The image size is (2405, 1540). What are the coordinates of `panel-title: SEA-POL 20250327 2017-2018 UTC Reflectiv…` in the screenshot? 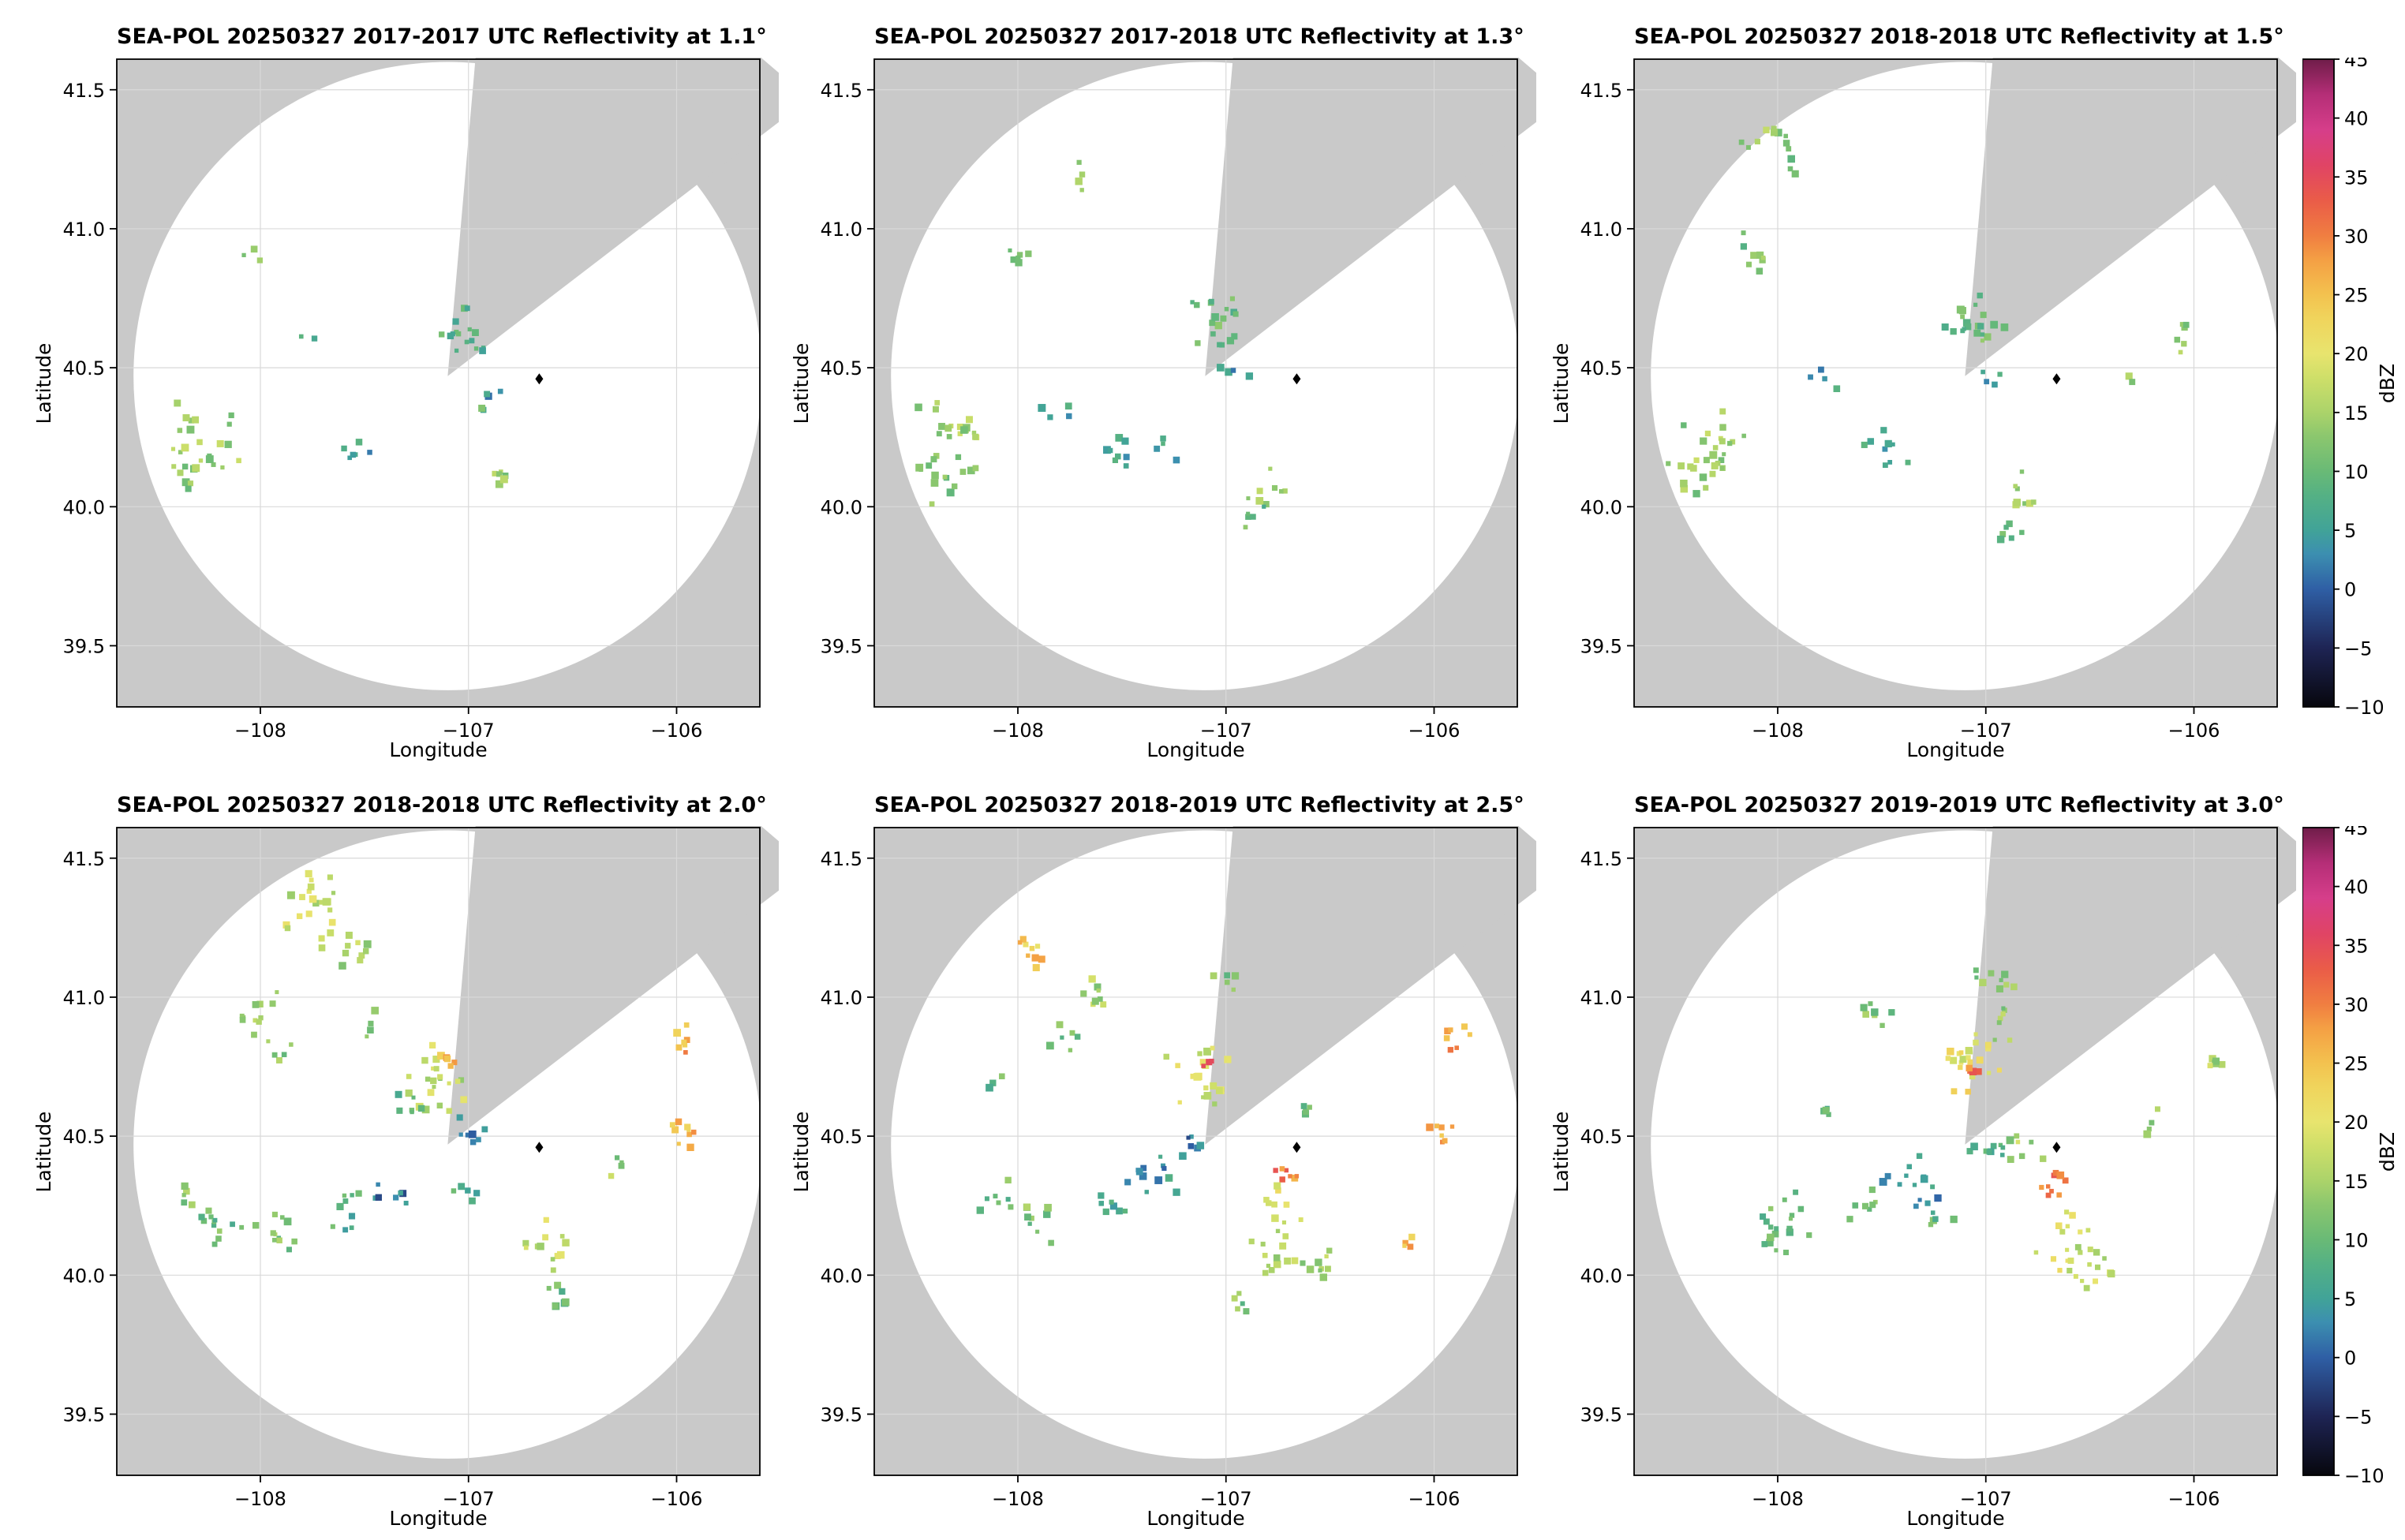 It's located at (1199, 36).